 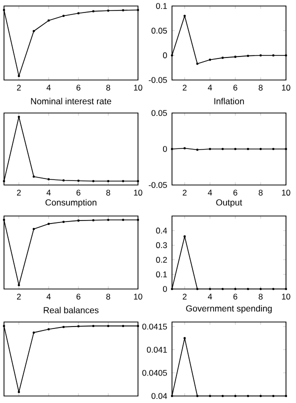 I want to click on y-tick-label: 0.0415, so click(x=154, y=327).